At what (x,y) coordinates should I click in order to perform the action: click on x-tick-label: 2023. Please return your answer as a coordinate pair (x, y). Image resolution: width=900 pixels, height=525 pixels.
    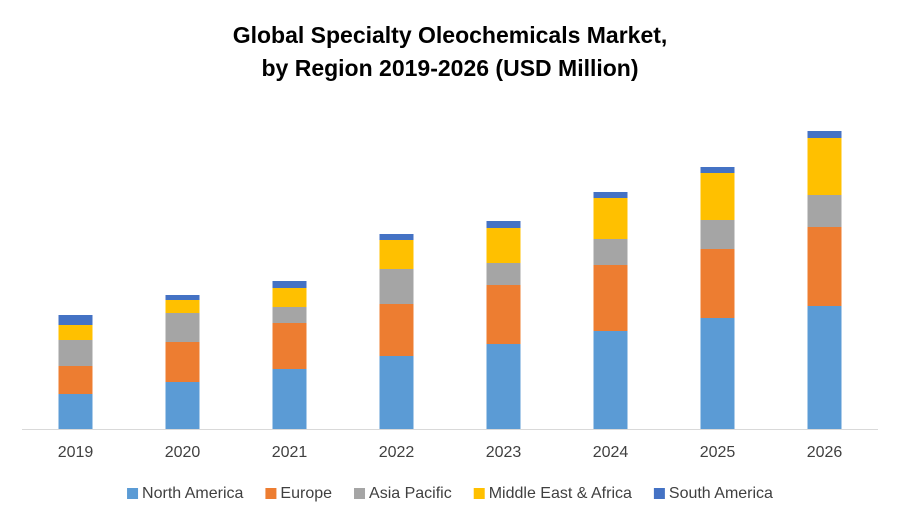
    Looking at the image, I should click on (504, 452).